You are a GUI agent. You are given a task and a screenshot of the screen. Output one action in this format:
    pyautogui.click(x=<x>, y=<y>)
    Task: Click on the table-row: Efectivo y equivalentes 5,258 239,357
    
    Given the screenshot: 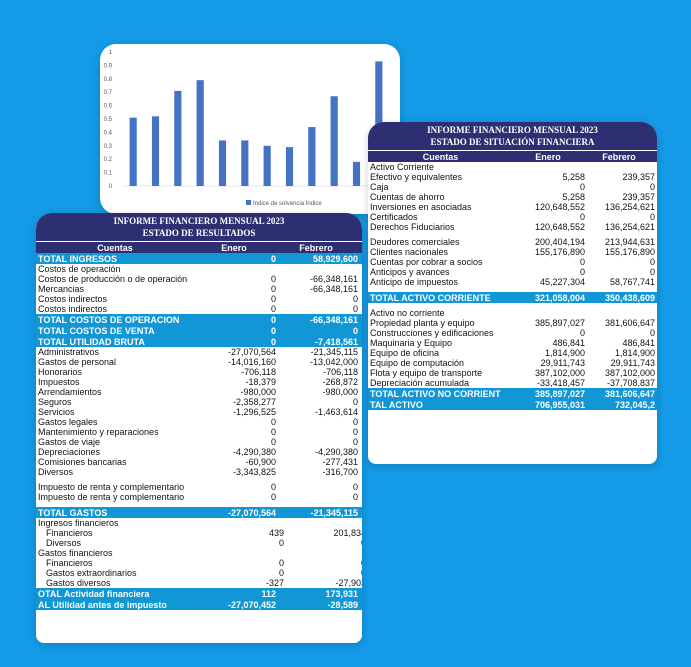 What is the action you would take?
    pyautogui.click(x=512, y=177)
    